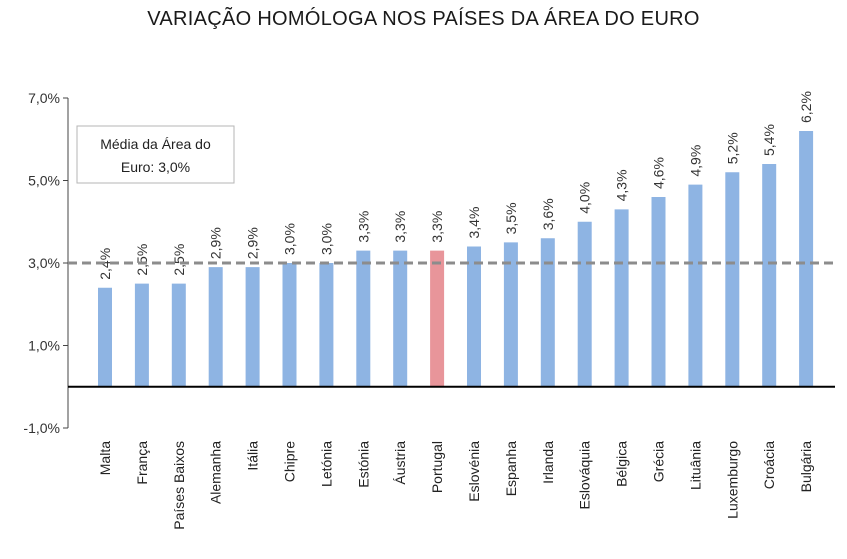  What do you see at coordinates (732, 480) in the screenshot?
I see `category-label: Luxemburgo` at bounding box center [732, 480].